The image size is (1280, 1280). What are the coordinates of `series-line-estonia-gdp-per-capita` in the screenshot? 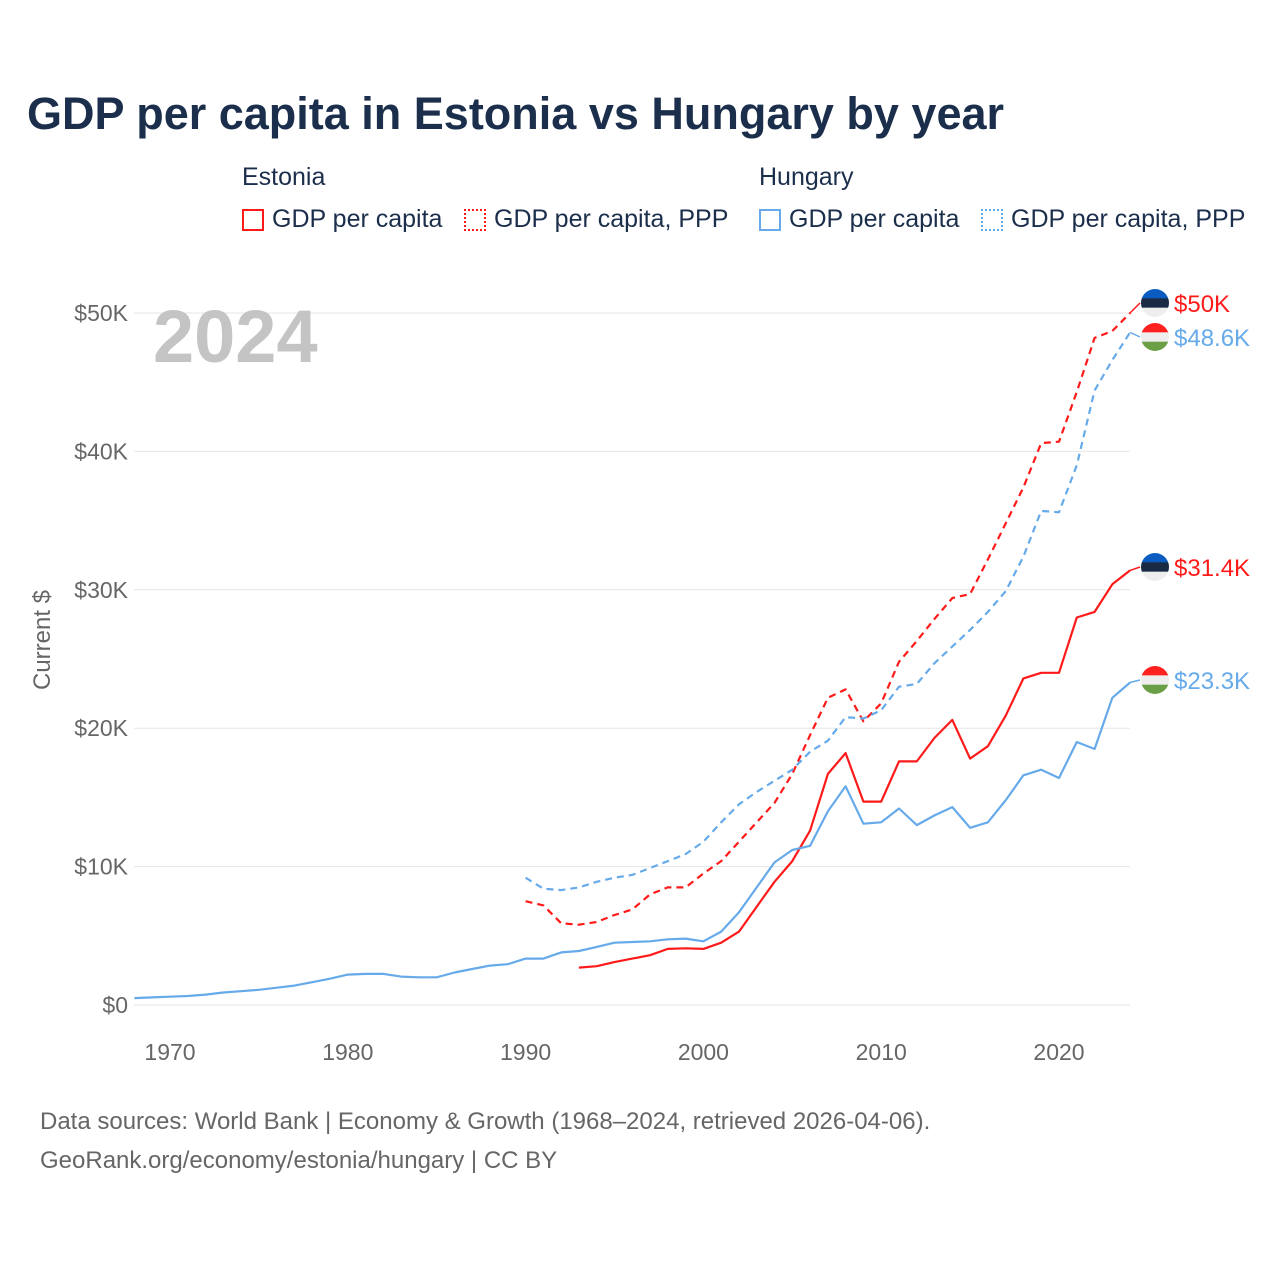 It's located at (854, 769).